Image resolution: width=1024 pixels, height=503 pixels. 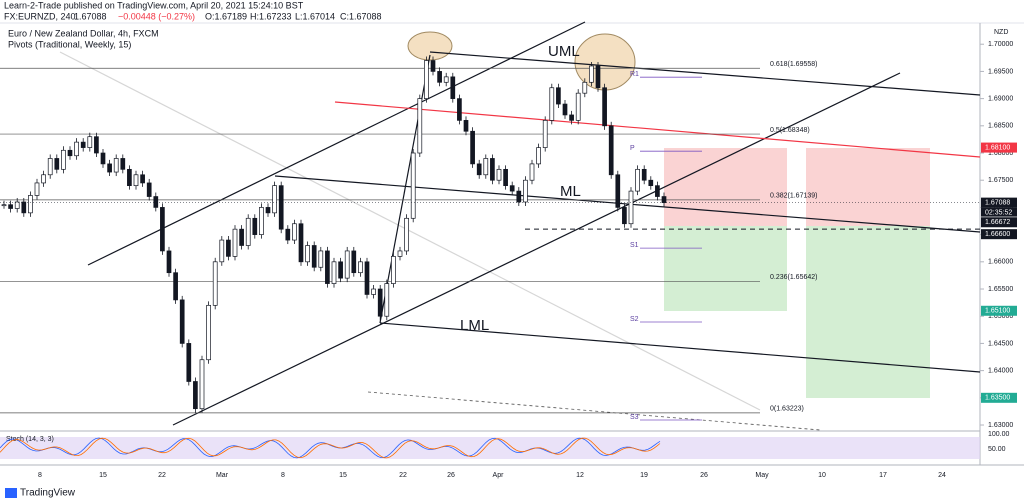 What do you see at coordinates (1000, 126) in the screenshot?
I see `y-tick-label: 1.68500` at bounding box center [1000, 126].